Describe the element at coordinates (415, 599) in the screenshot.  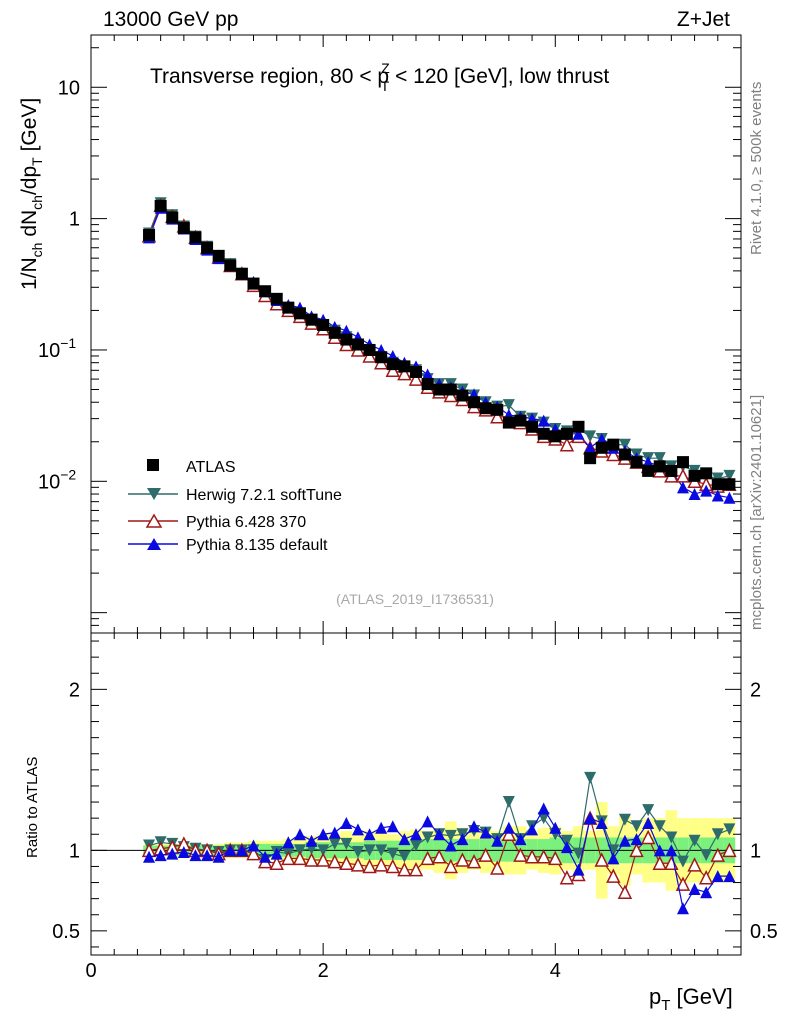
I see `analysis-label: (ATLAS_2019_I1736531)` at that location.